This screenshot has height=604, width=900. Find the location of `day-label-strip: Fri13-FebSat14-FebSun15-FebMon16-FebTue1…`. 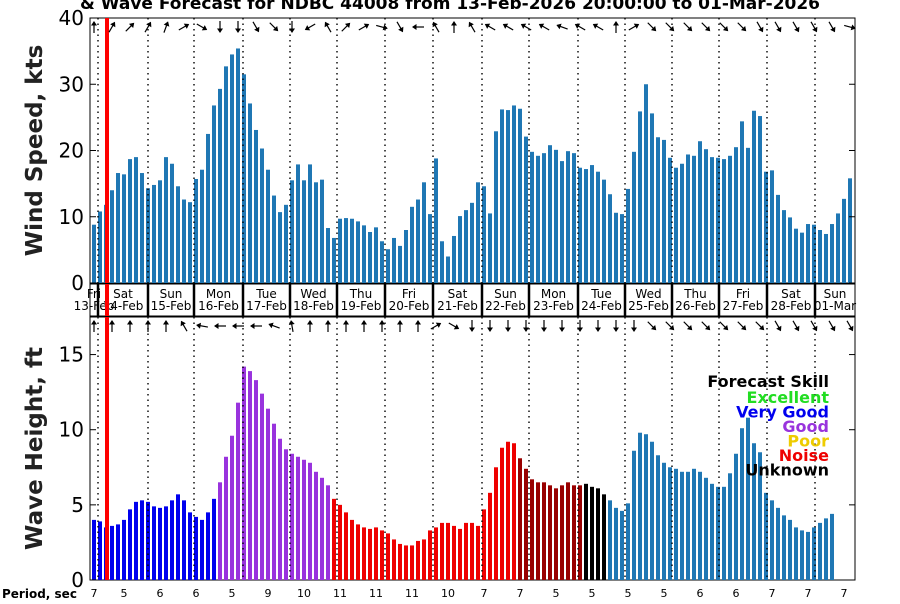

day-label-strip: Fri13-FebSat14-FebSun15-FebMon16-FebTue1… is located at coordinates (465, 300).